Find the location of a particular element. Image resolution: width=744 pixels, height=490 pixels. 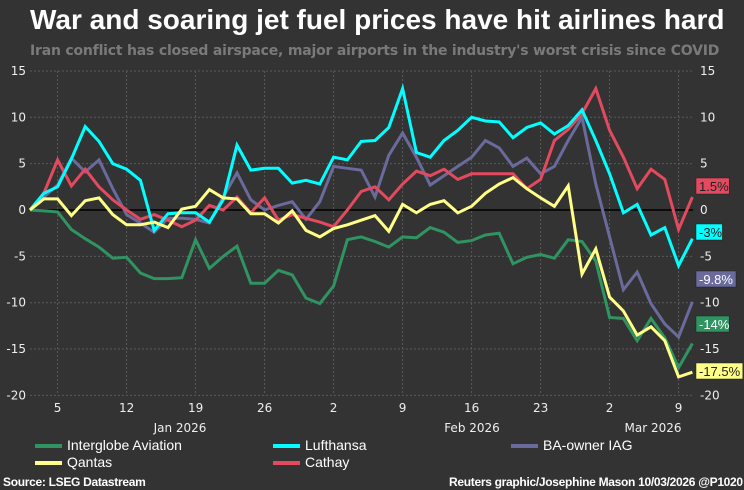

end-label-text: -17.5% is located at coordinates (720, 371).